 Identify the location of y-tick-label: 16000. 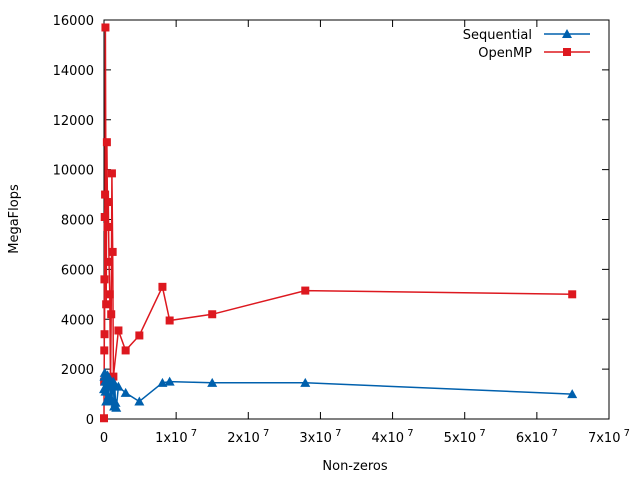
(73, 21).